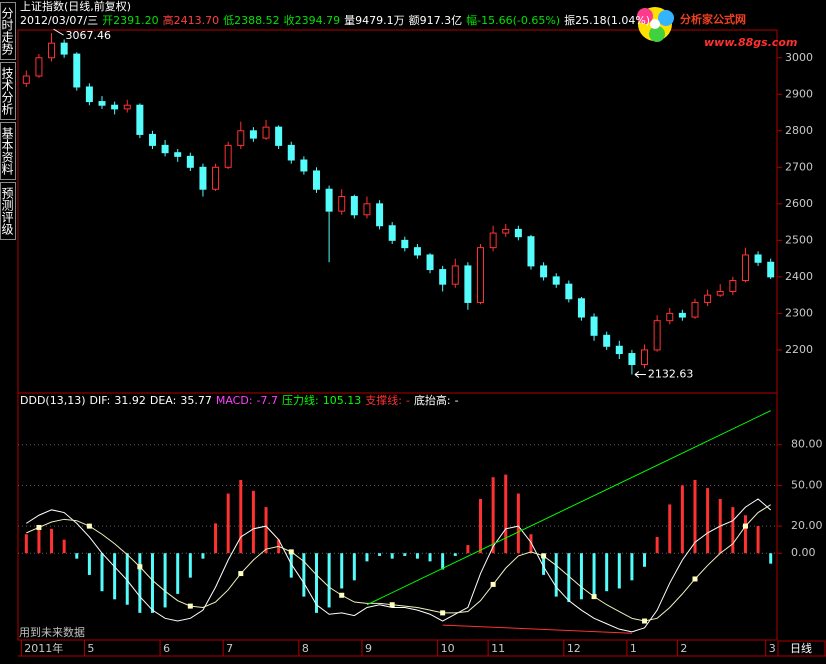  Describe the element at coordinates (99, 400) in the screenshot. I see `readout-label: DIF:` at that location.